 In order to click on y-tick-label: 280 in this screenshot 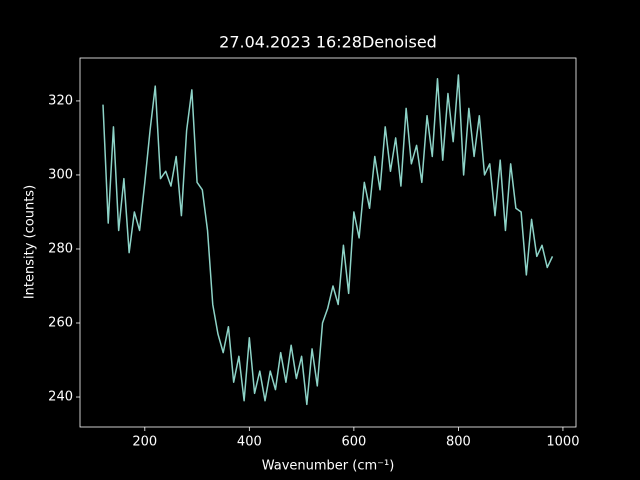, I will do `click(60, 248)`.